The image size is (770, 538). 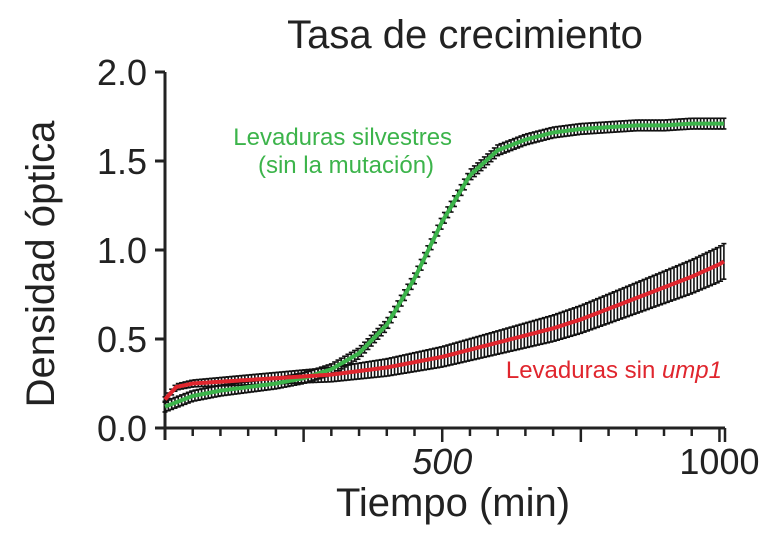 What do you see at coordinates (692, 370) in the screenshot?
I see `legend-label-ump1-gene: ump1` at bounding box center [692, 370].